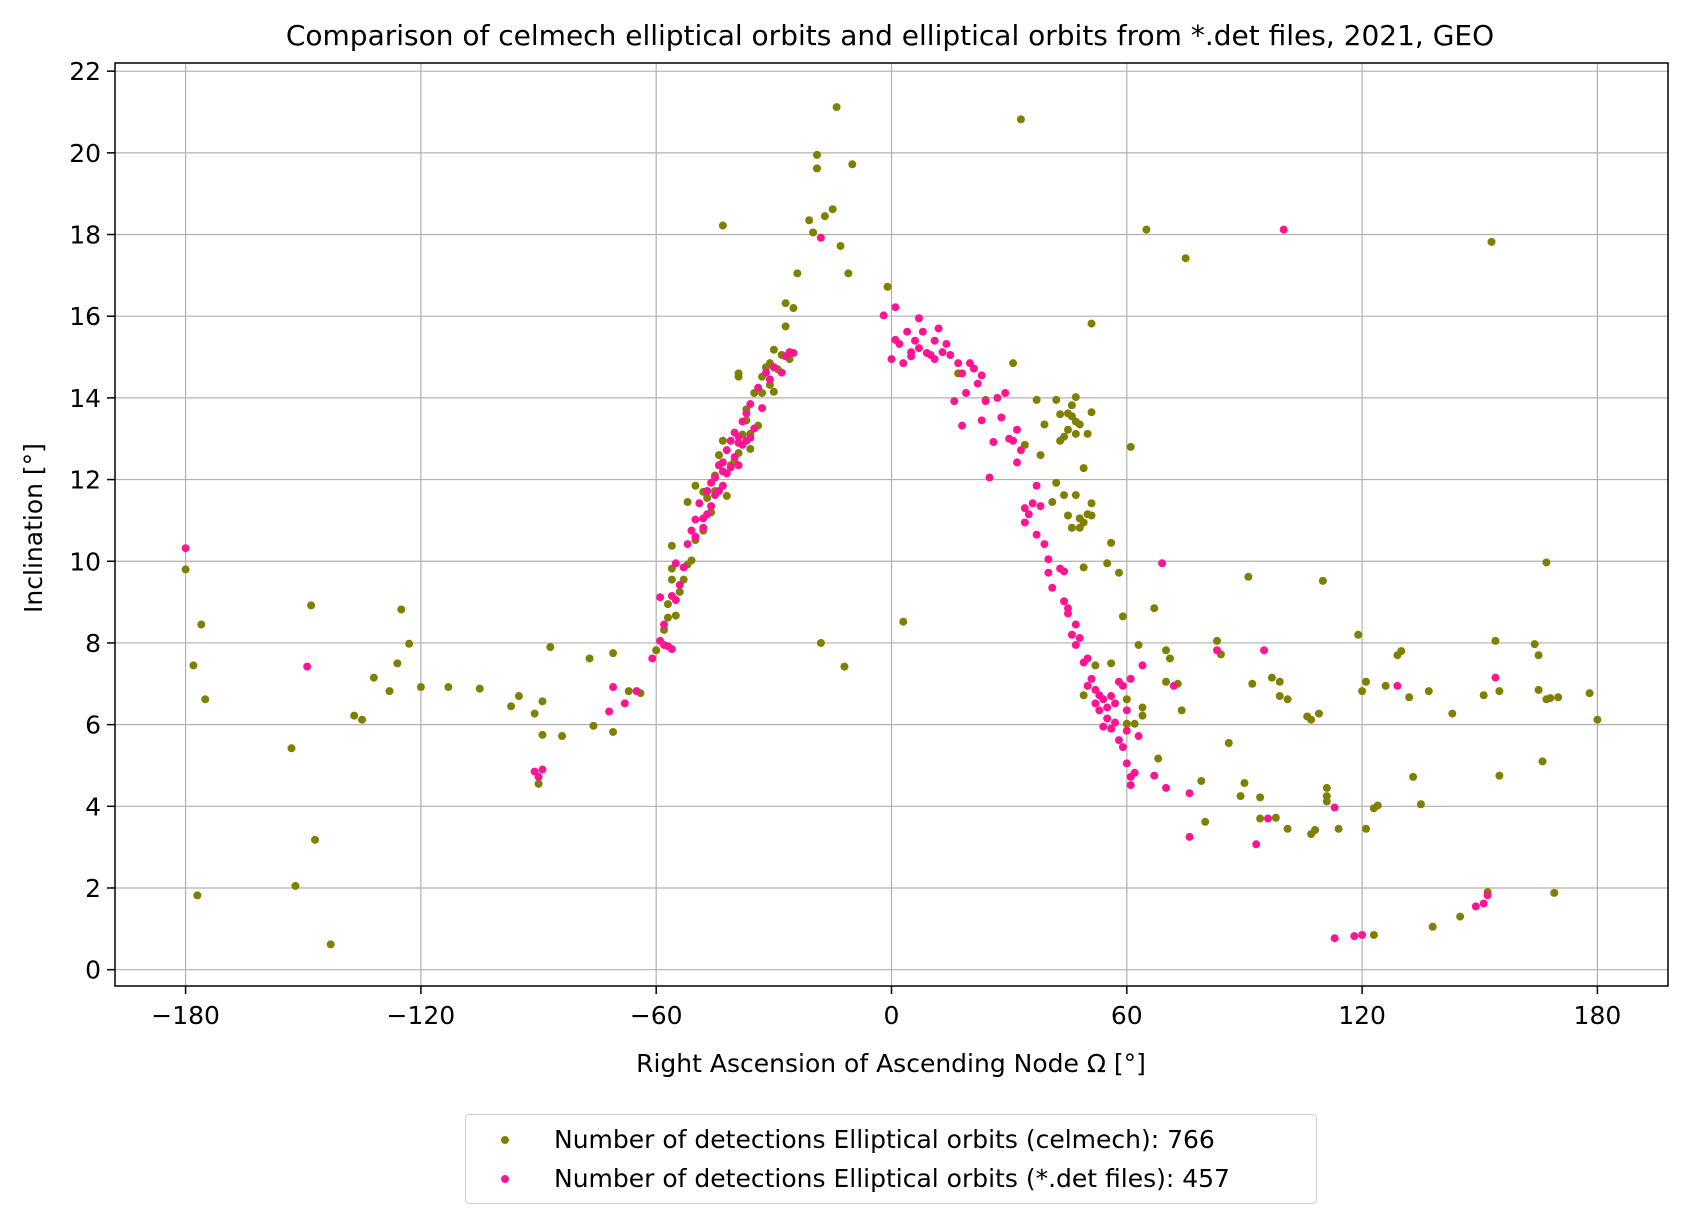 This screenshot has width=1683, height=1223. I want to click on y-tick-label: 10, so click(85, 561).